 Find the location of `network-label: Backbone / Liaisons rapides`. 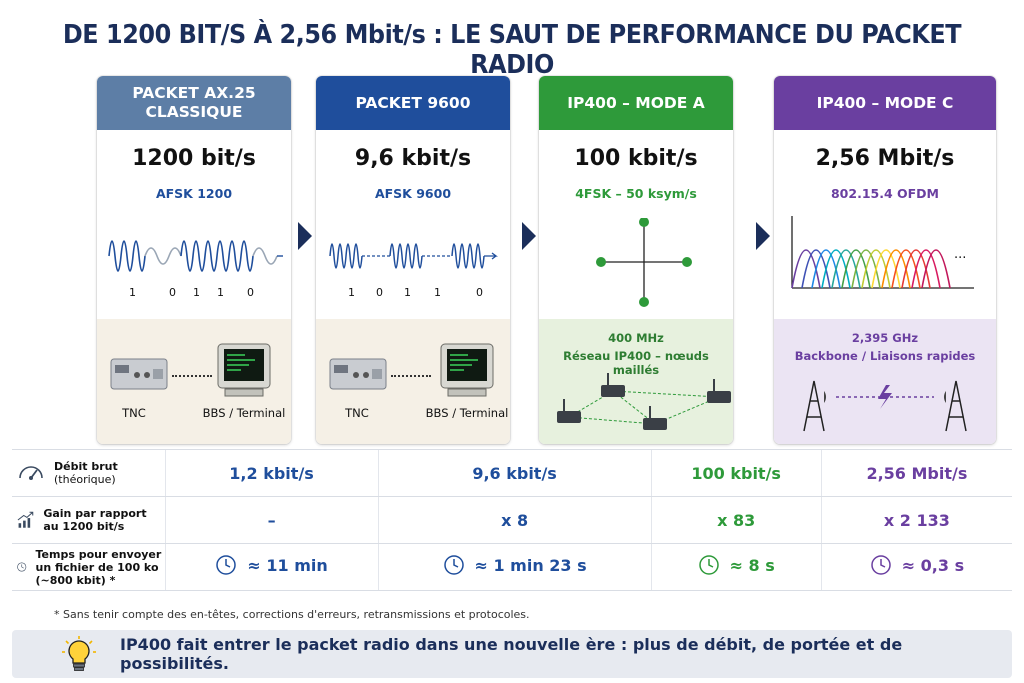

network-label: Backbone / Liaisons rapides is located at coordinates (885, 356).